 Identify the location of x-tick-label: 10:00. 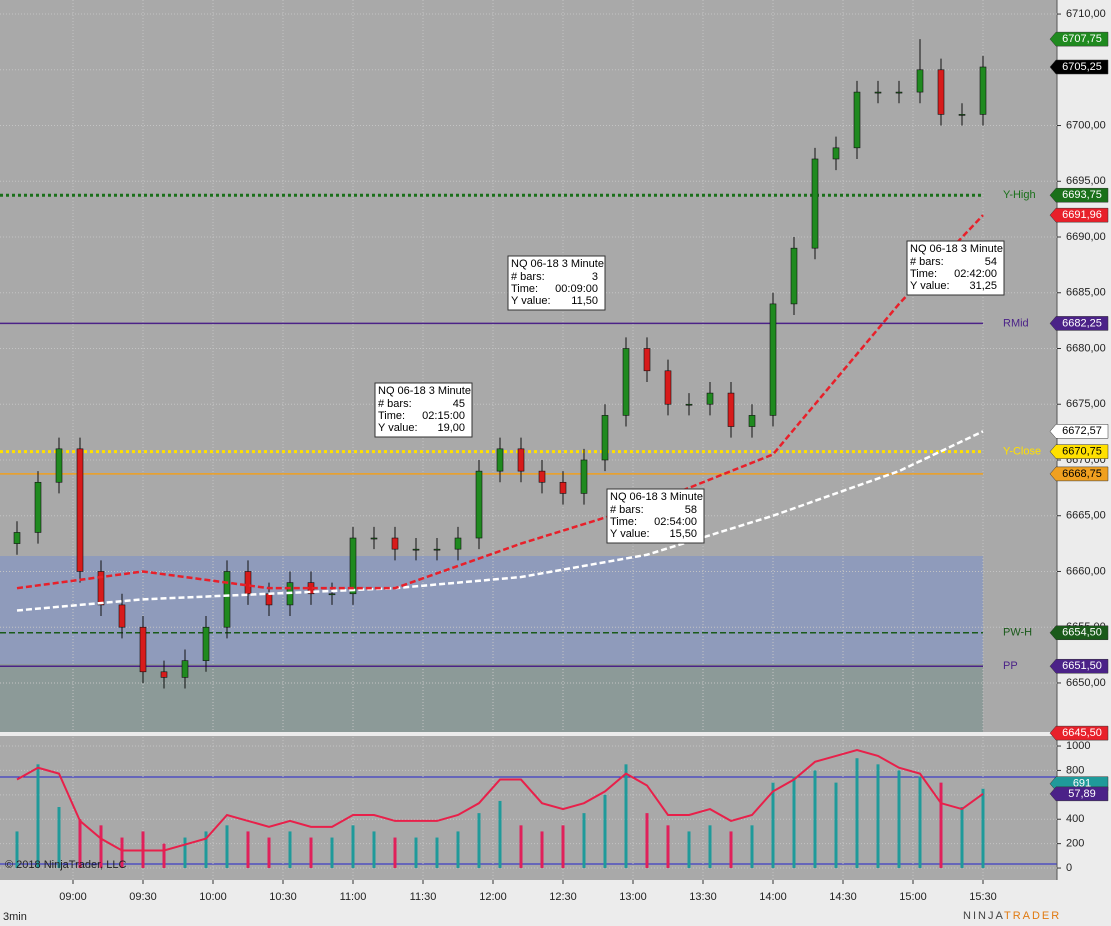
(213, 897).